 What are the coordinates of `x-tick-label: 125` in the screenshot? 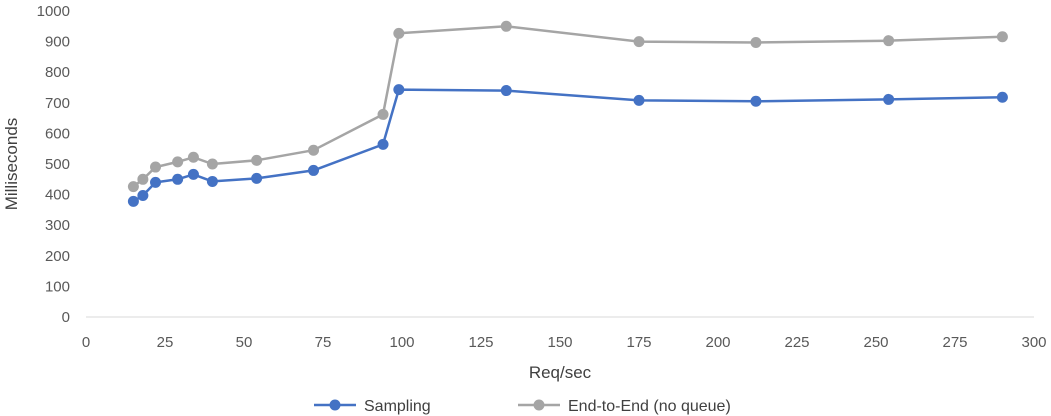 It's located at (480, 342).